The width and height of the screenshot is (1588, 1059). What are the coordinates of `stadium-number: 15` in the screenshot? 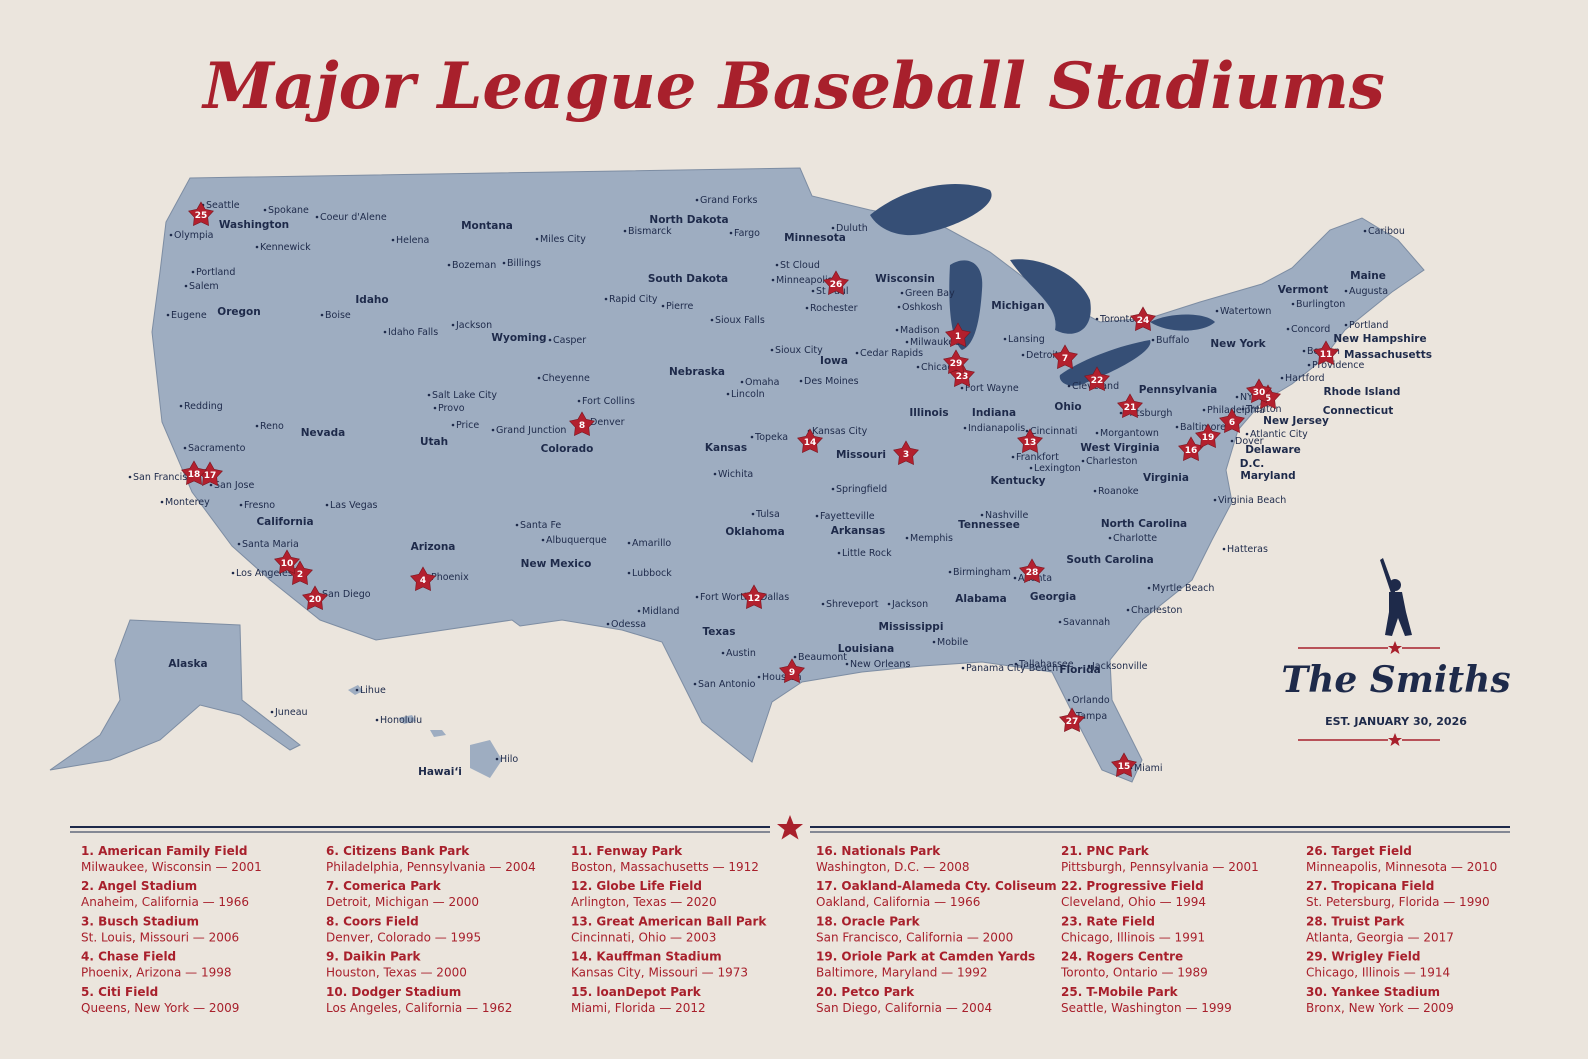 It's located at (1124, 767).